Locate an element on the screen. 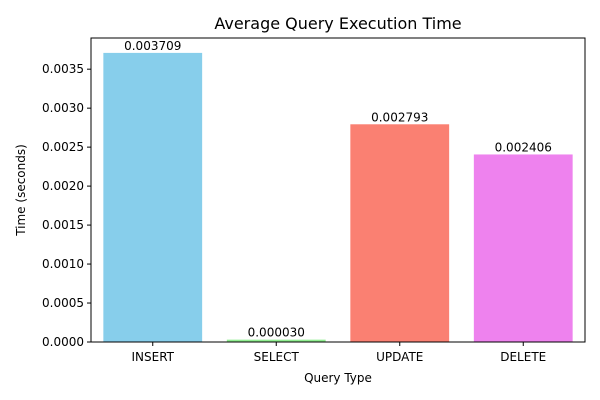  y-axis-label: Time (seconds) is located at coordinates (21, 190).